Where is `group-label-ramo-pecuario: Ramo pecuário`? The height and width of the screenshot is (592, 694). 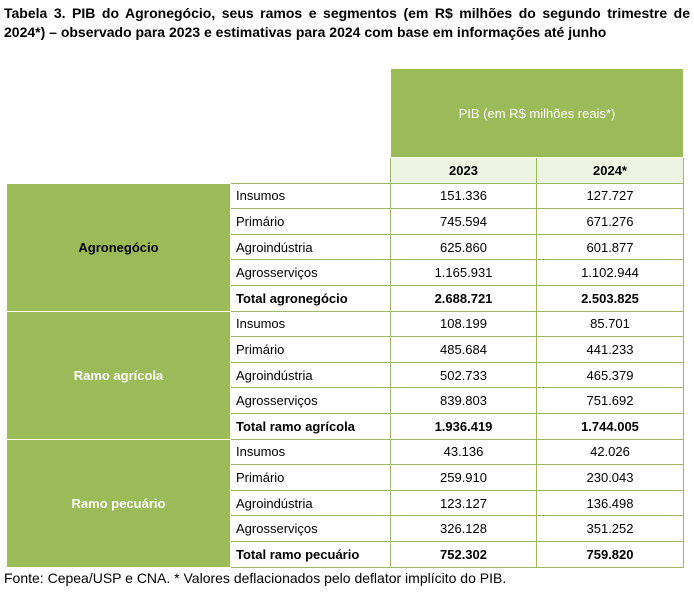 group-label-ramo-pecuario: Ramo pecuário is located at coordinates (118, 503).